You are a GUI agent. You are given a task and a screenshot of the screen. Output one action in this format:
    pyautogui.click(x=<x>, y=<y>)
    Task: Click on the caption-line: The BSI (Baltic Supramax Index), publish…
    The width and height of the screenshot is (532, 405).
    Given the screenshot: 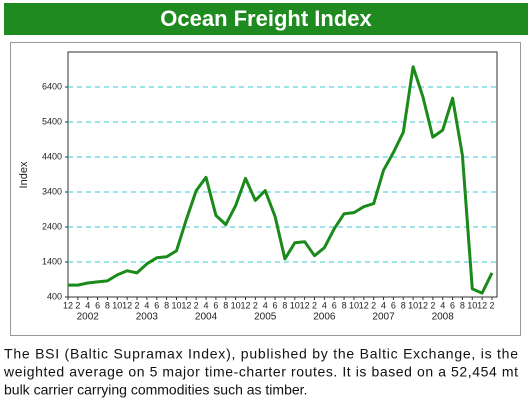 What is the action you would take?
    pyautogui.click(x=261, y=354)
    